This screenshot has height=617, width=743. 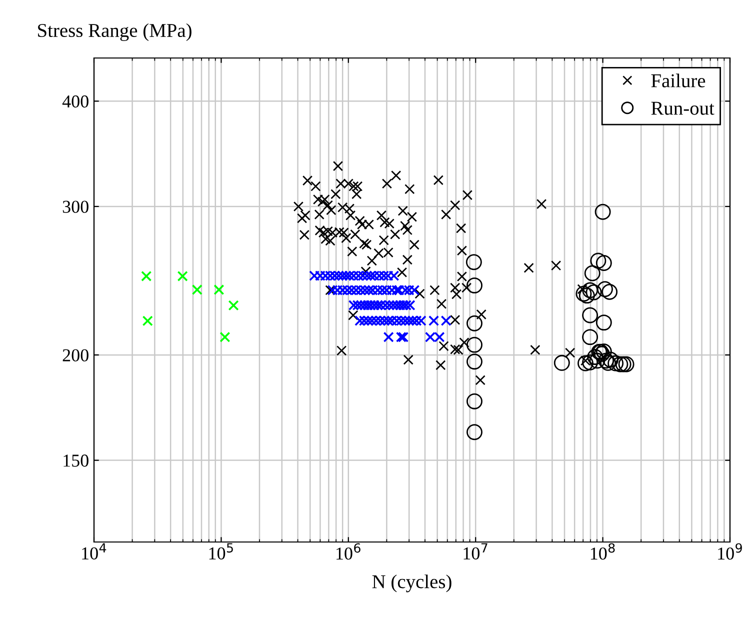 What do you see at coordinates (94, 551) in the screenshot?
I see `x-tick-label: 10$^{4}$` at bounding box center [94, 551].